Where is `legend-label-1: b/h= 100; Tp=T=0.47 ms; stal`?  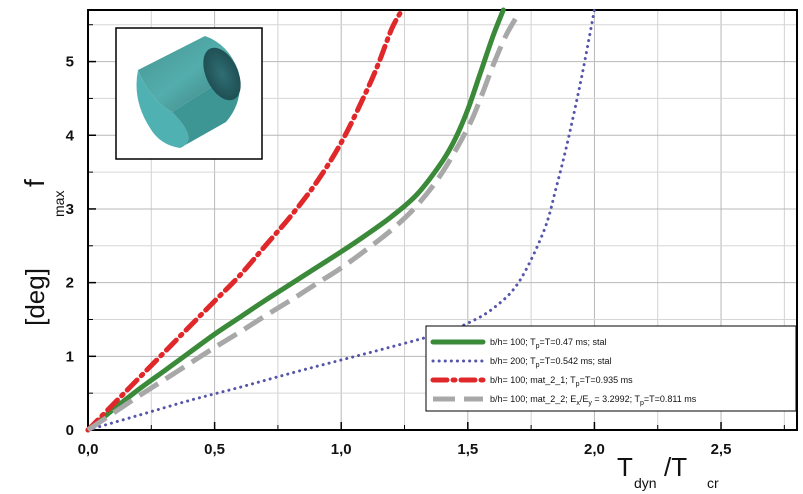
legend-label-1: b/h= 100; Tp=T=0.47 ms; stal is located at coordinates (548, 343).